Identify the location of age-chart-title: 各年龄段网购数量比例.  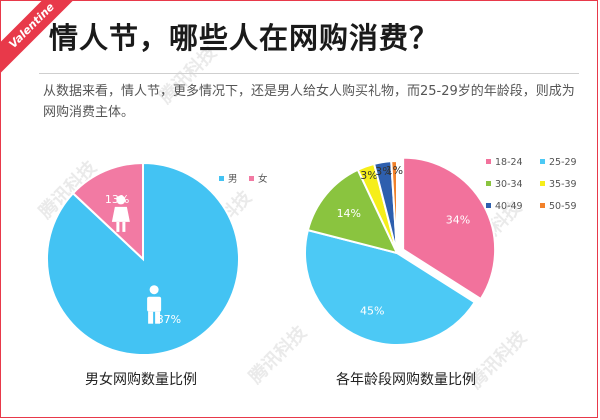
(406, 380).